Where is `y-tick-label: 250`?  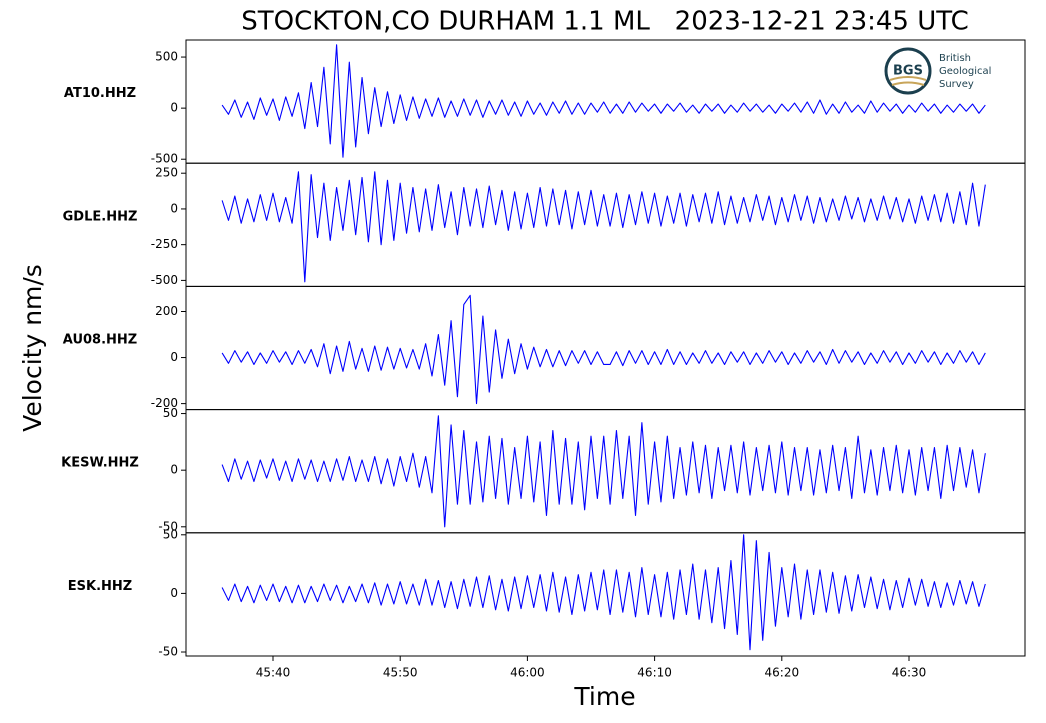
y-tick-label: 250 is located at coordinates (166, 173).